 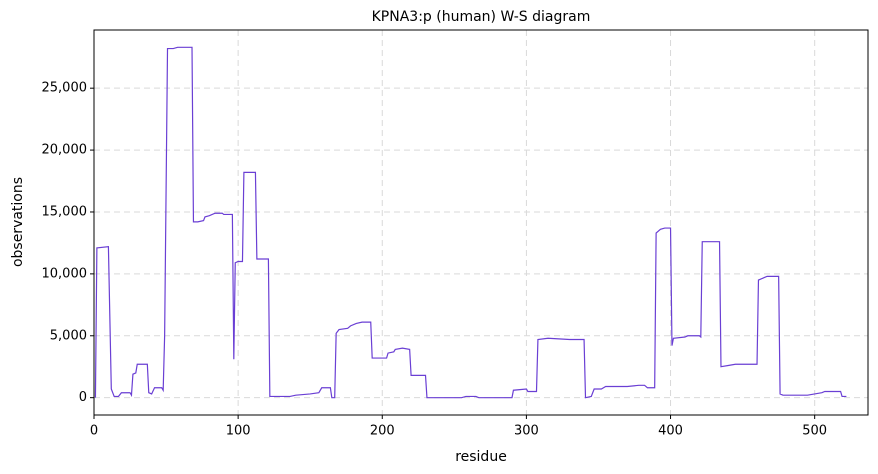 I want to click on y-axis-label: observations, so click(x=18, y=222).